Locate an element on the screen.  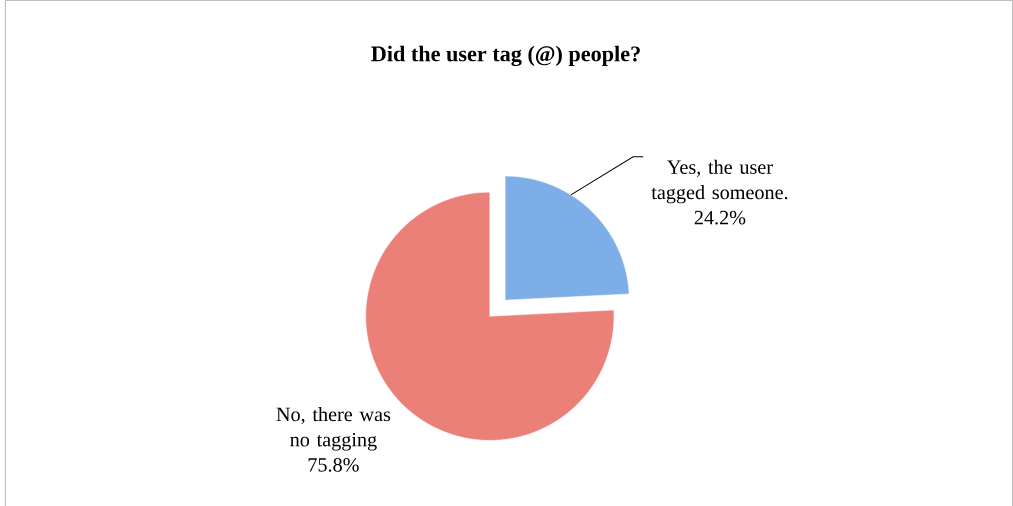
slice-label: Yes, the user tagged someone. is located at coordinates (719, 181).